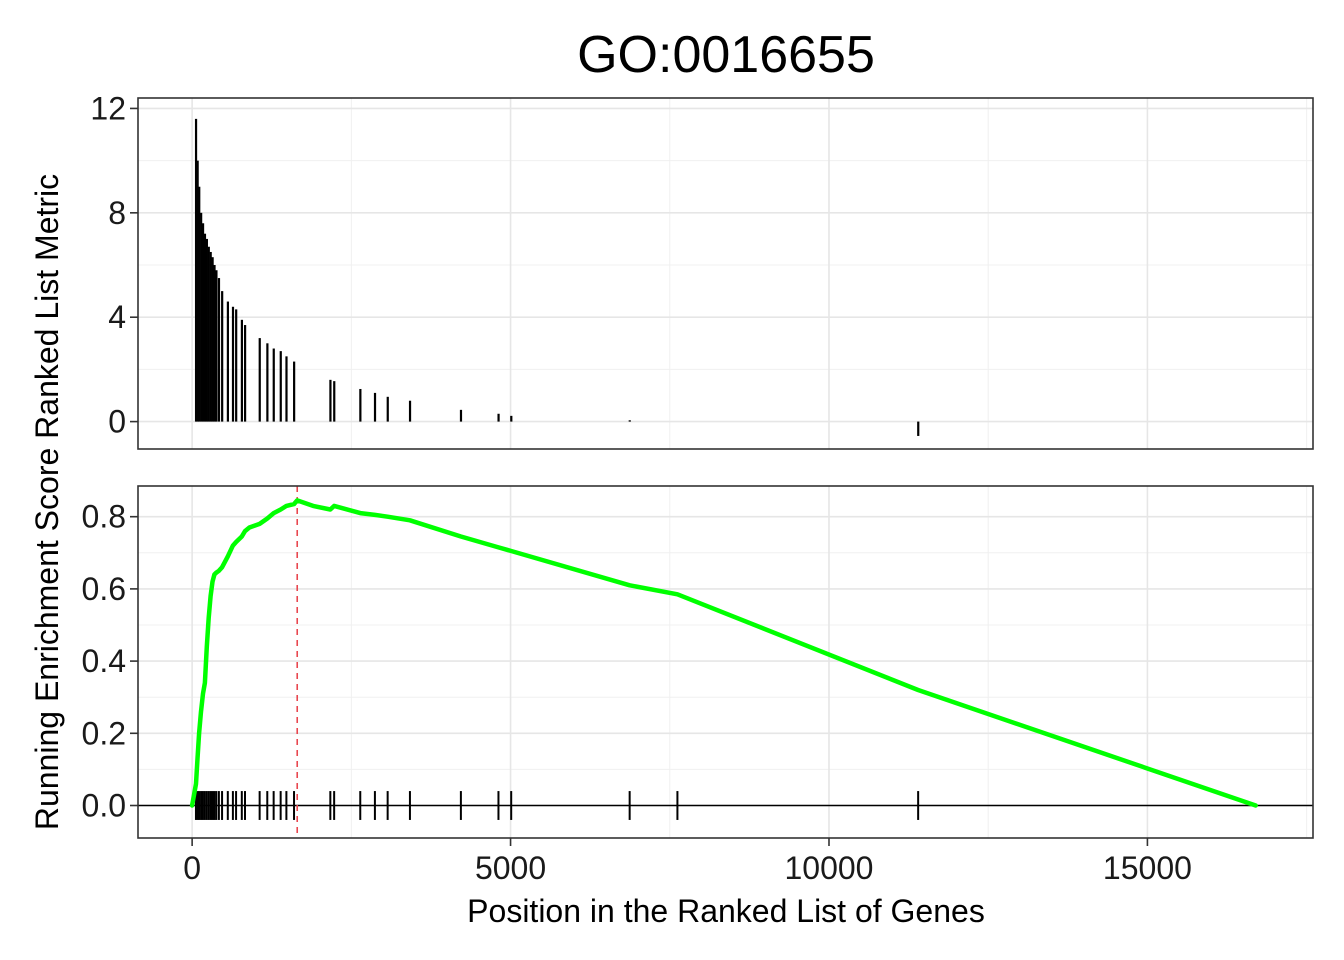  I want to click on x-axis-title: Position in the Ranked List of Genes, so click(726, 911).